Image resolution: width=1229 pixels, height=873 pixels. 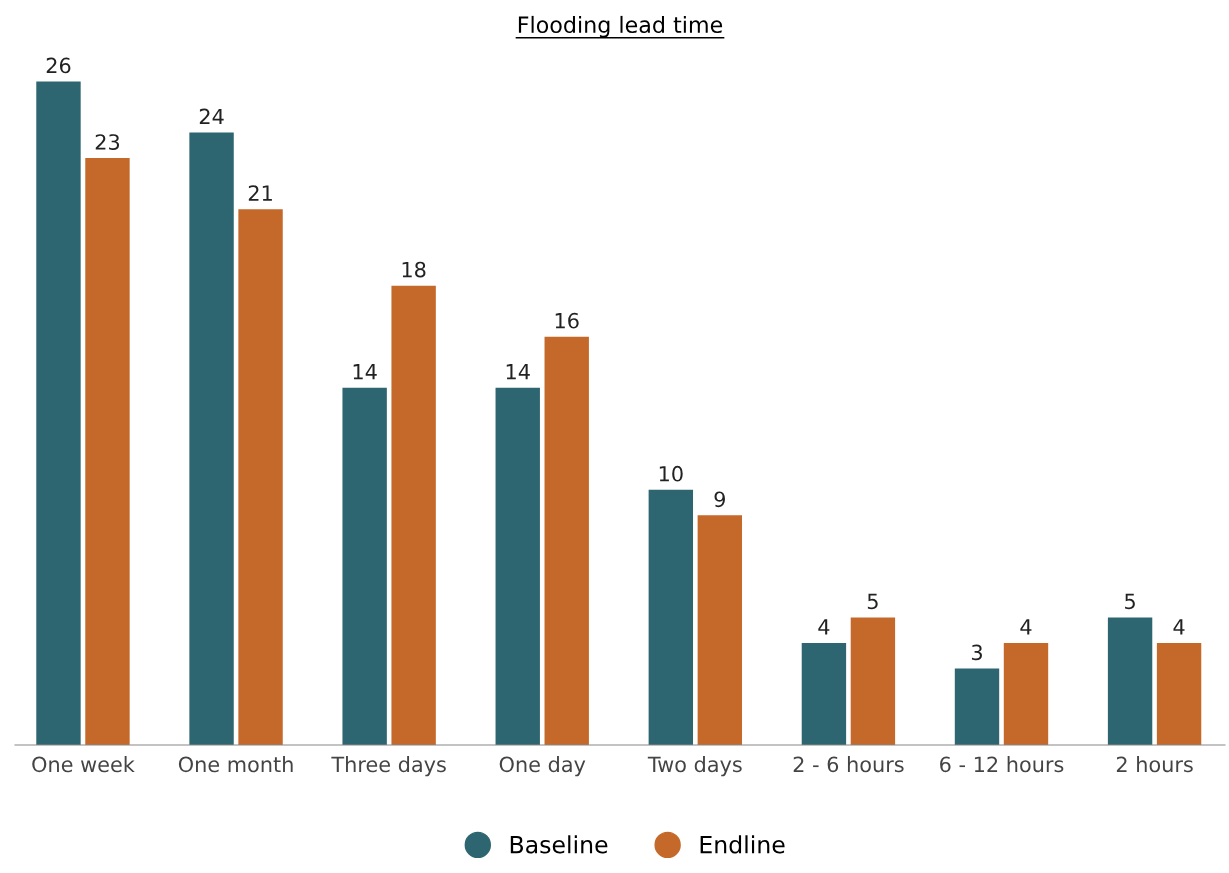 What do you see at coordinates (211, 116) in the screenshot?
I see `data-label: 24` at bounding box center [211, 116].